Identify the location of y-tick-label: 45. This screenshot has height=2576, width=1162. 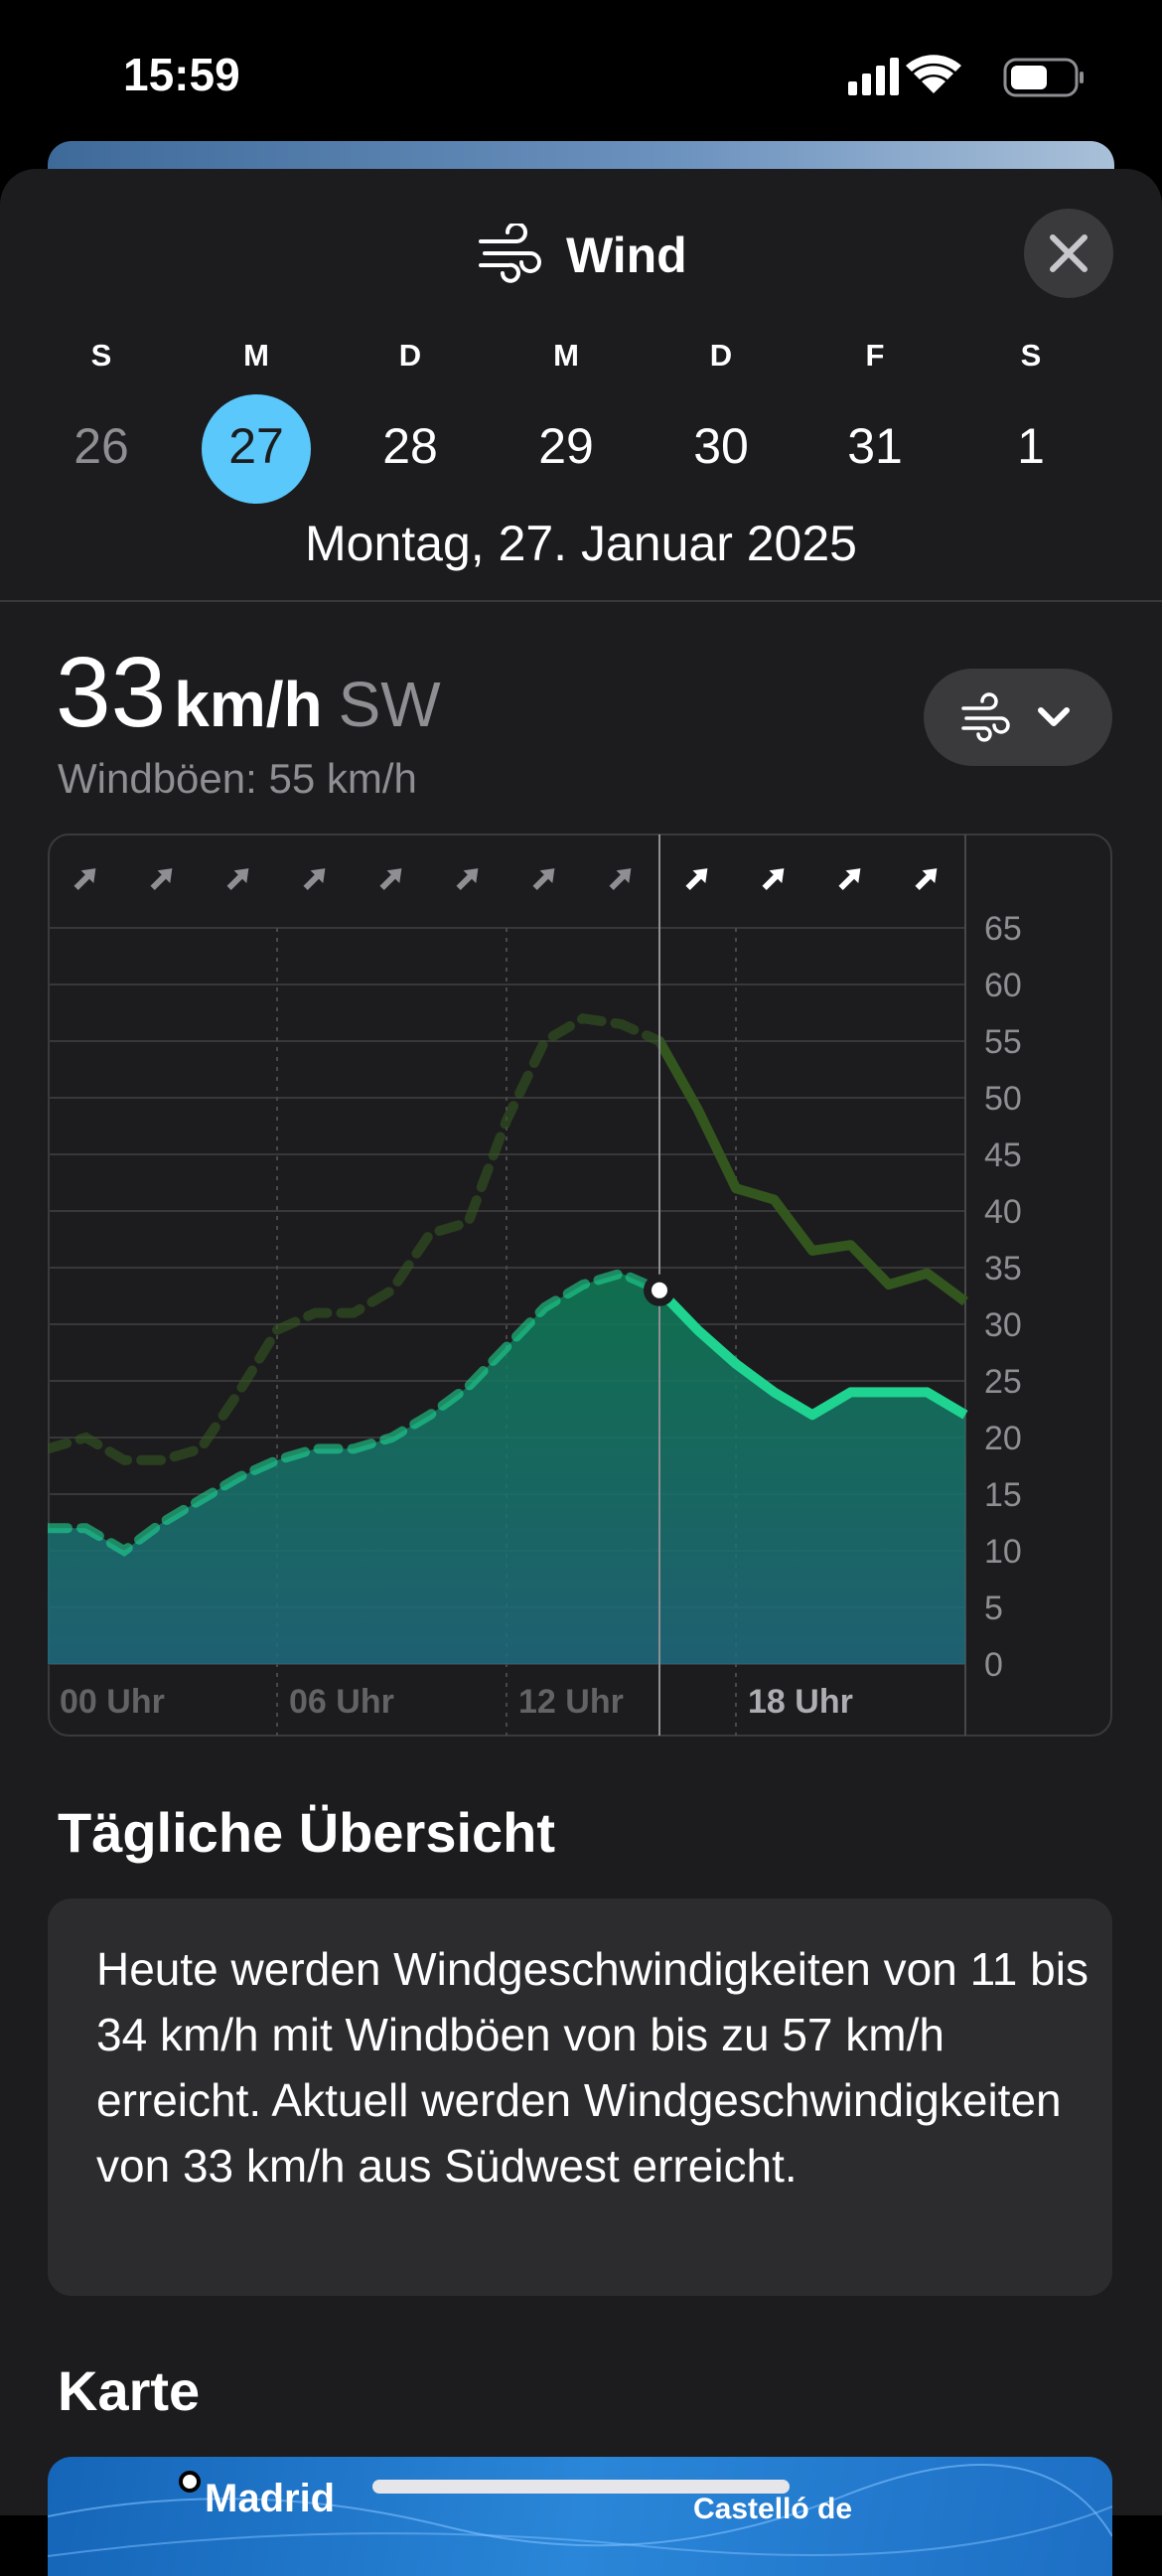
(1003, 1155).